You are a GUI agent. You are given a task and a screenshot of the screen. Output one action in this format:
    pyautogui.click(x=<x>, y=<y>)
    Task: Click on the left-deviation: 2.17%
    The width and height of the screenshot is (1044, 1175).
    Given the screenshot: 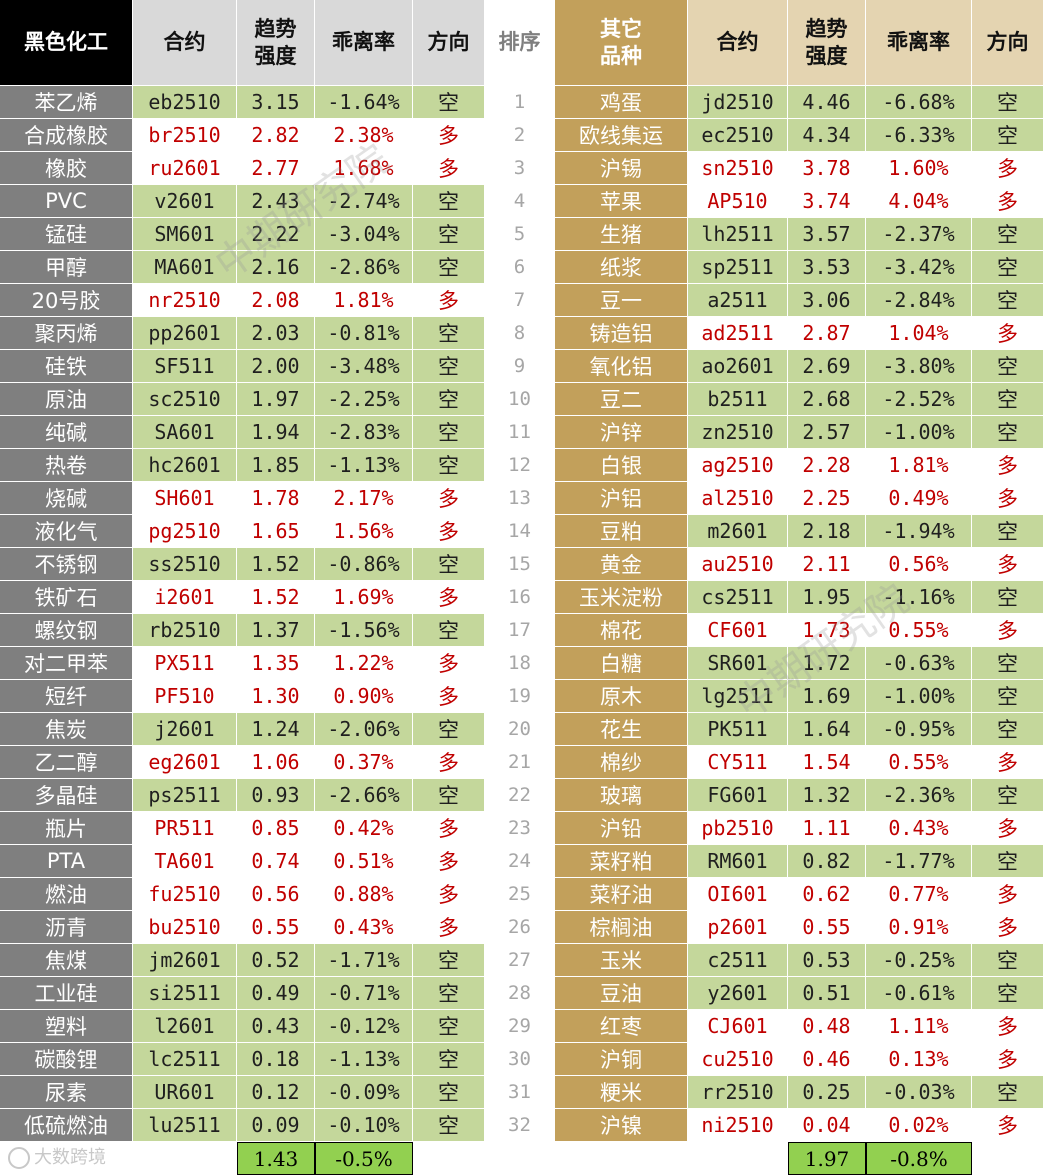 What is the action you would take?
    pyautogui.click(x=364, y=498)
    